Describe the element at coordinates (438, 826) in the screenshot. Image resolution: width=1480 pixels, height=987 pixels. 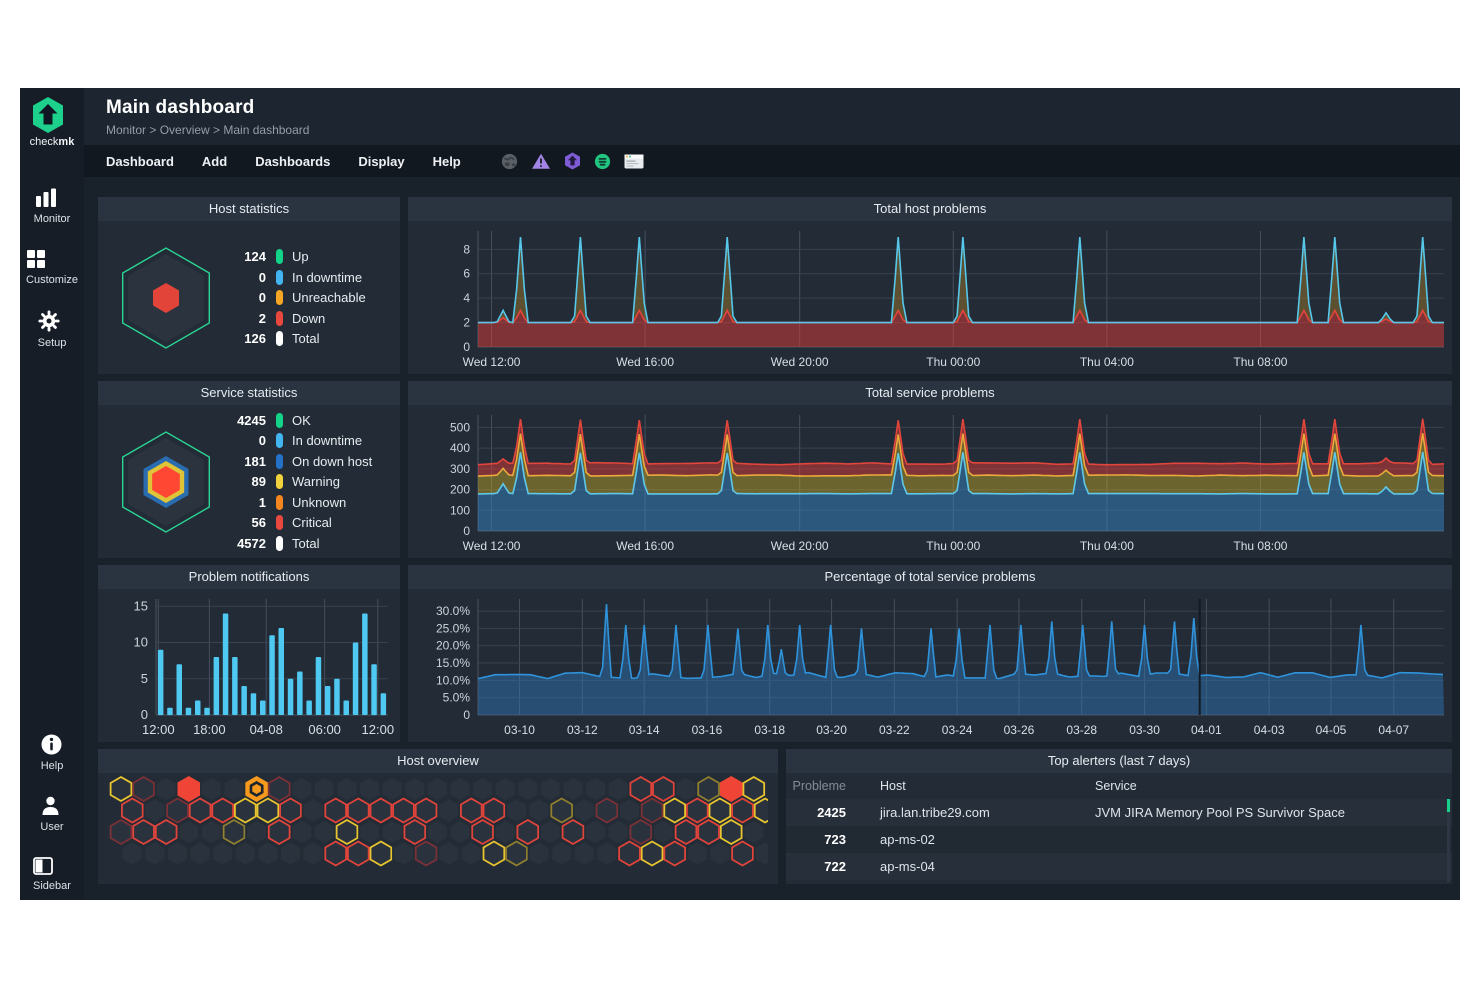
I see `host-overview-hexagon-grid` at that location.